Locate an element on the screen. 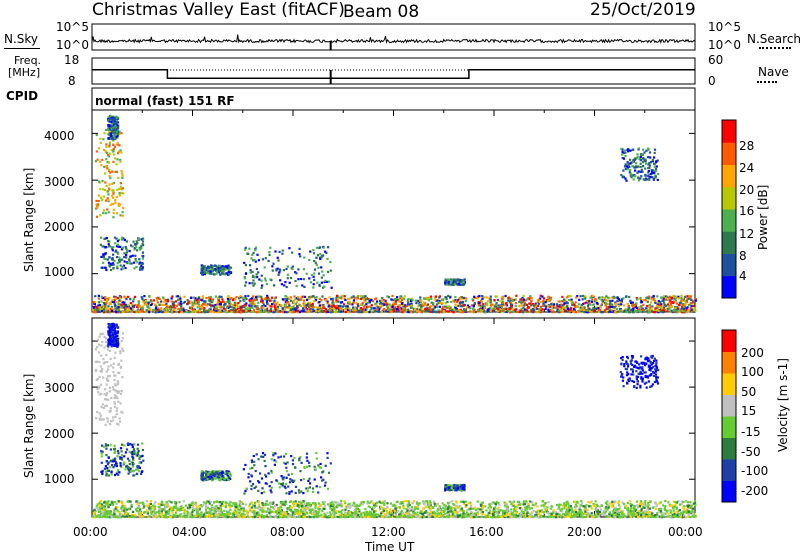 The height and width of the screenshot is (554, 800). power-cb-tick-28: 28 is located at coordinates (747, 146).